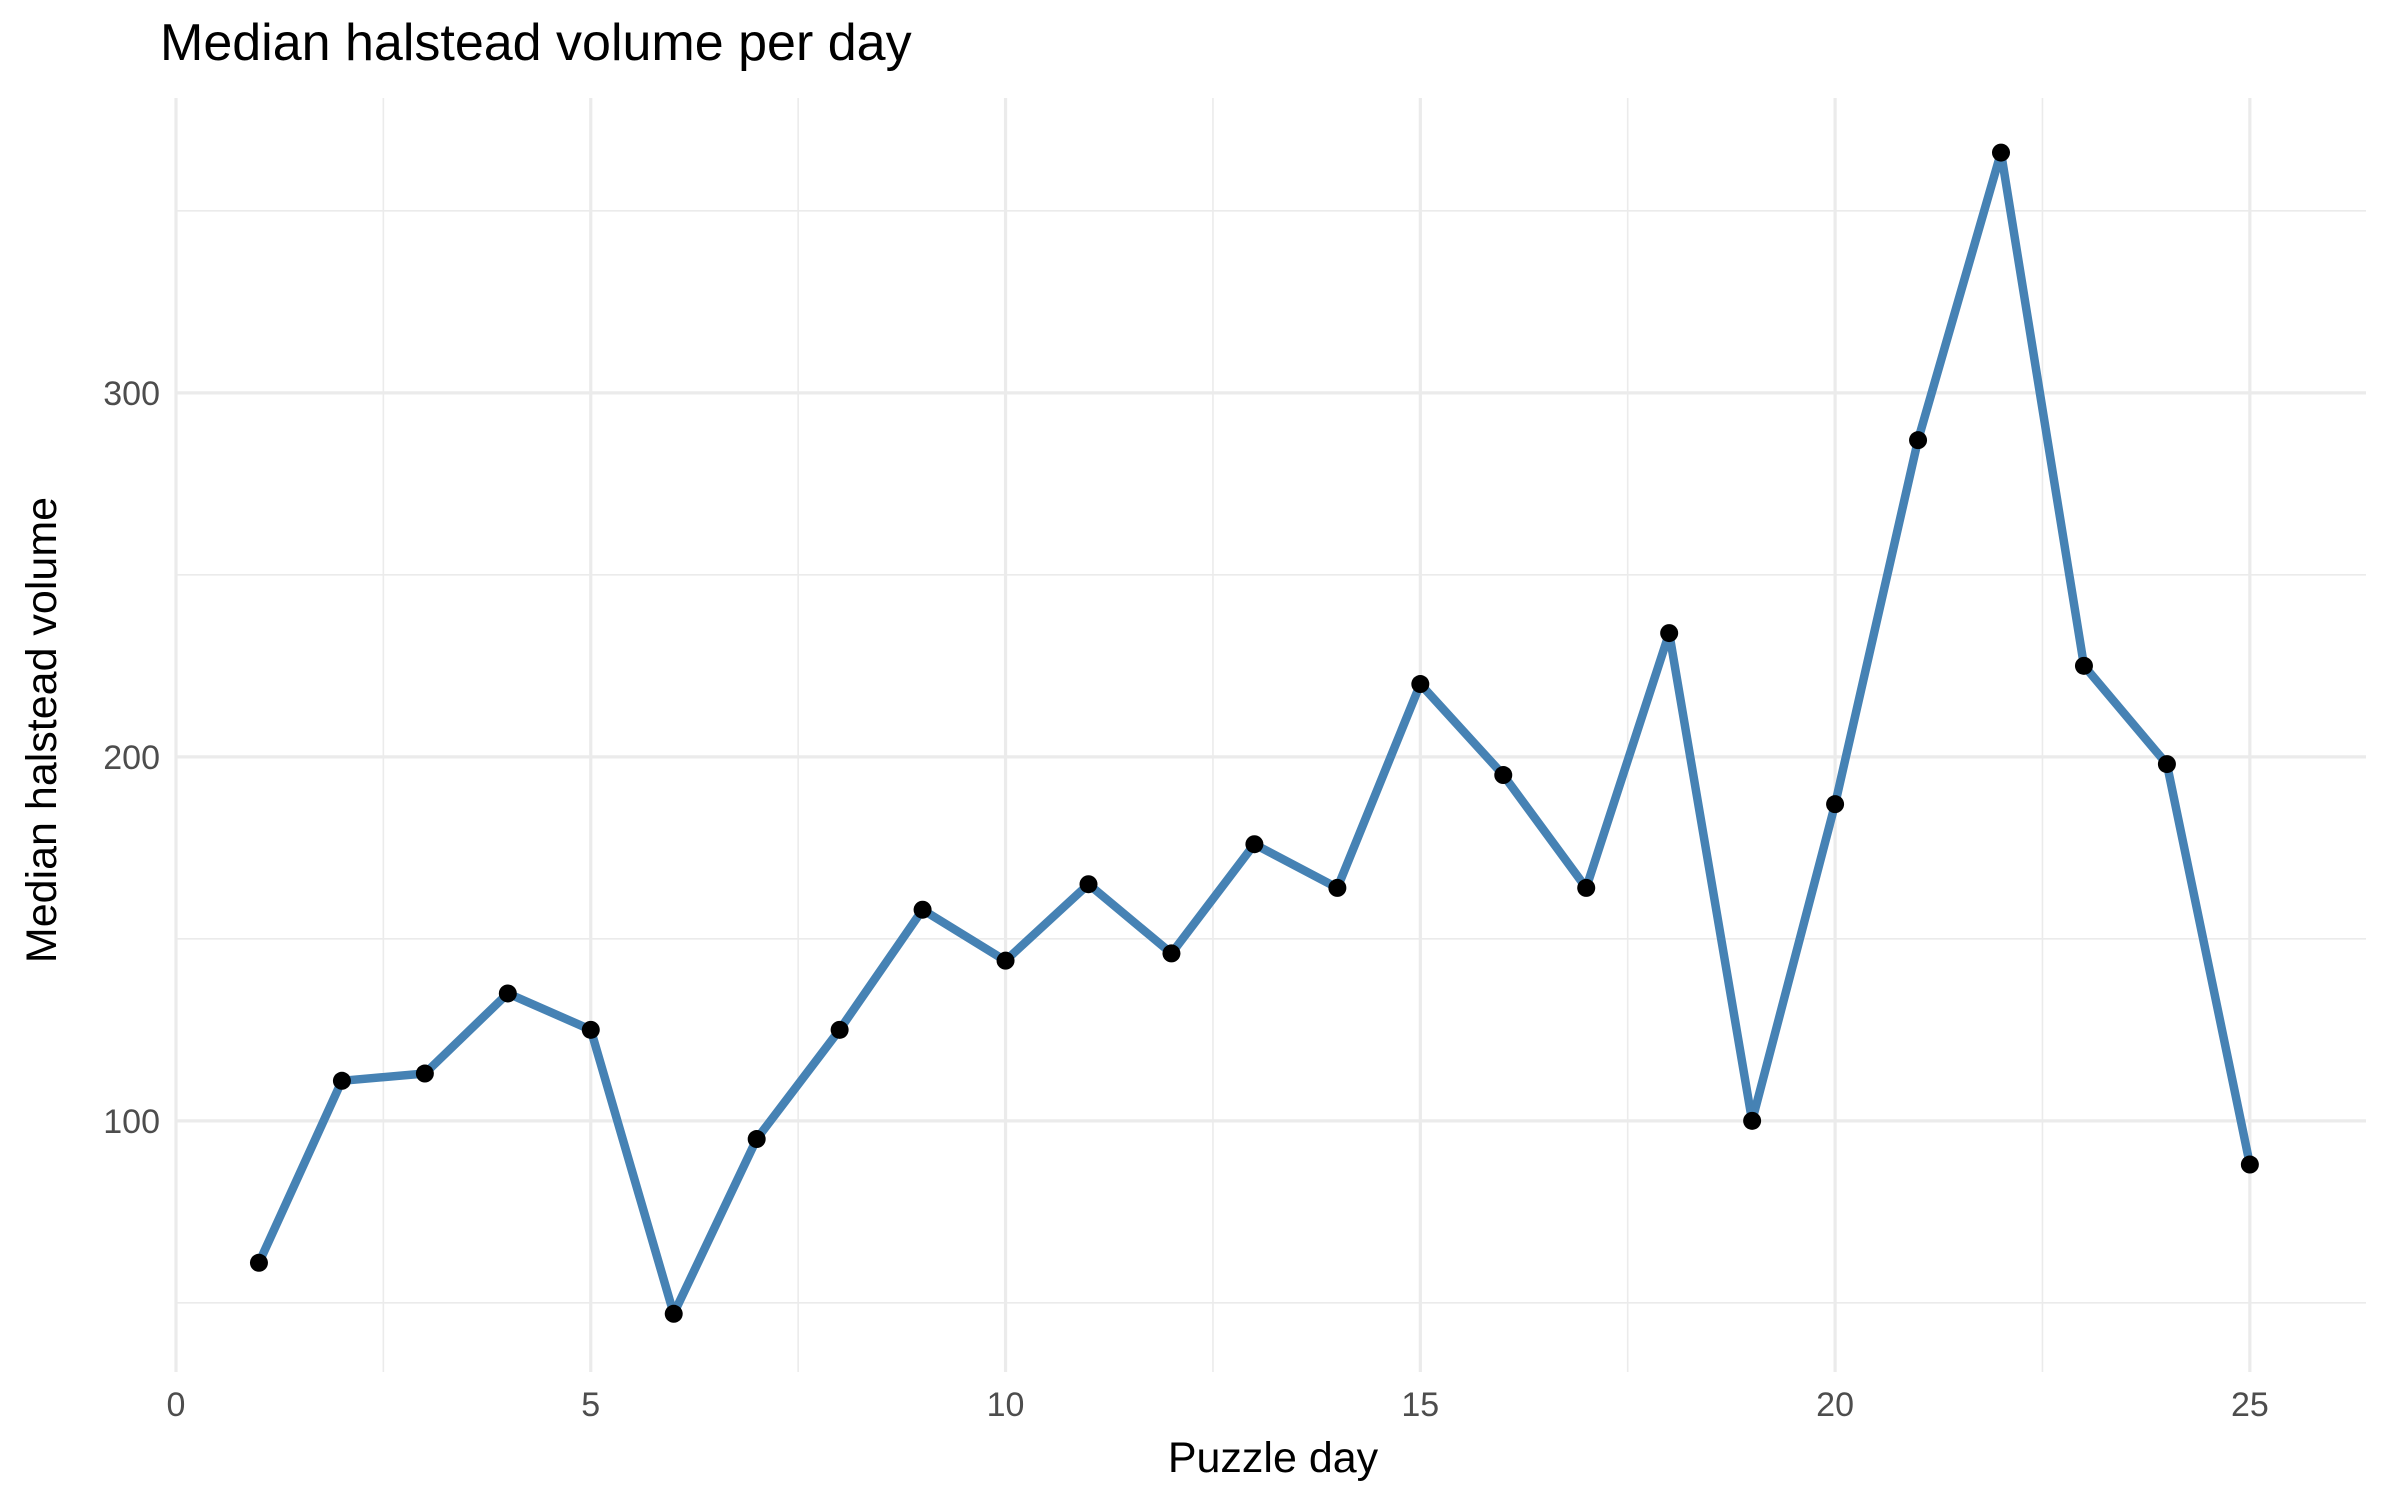  Describe the element at coordinates (536, 43) in the screenshot. I see `chart-title: Median halstead volume per day` at that location.